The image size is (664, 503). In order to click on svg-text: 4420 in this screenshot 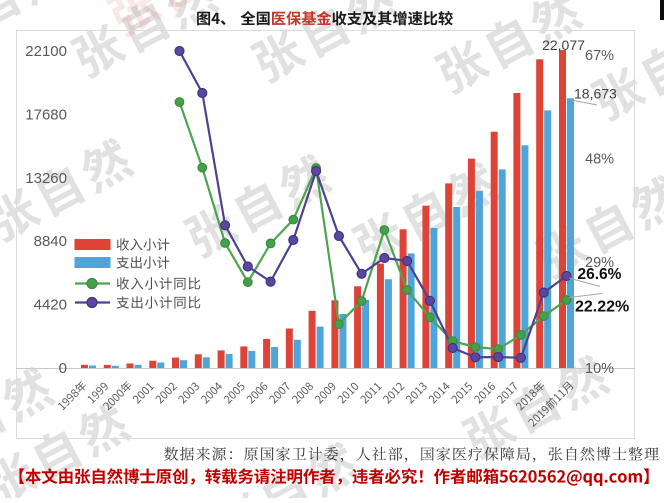, I will do `click(50, 305)`.